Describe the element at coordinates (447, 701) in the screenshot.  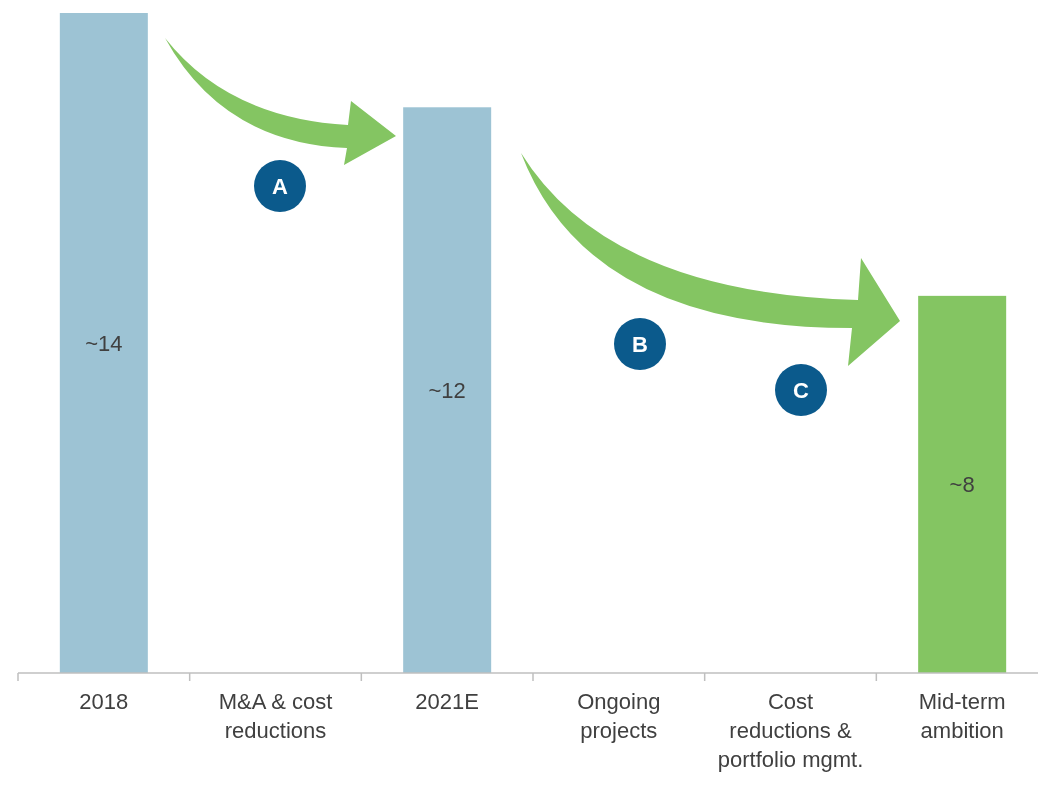
I see `x-tick-label: 2021E` at that location.